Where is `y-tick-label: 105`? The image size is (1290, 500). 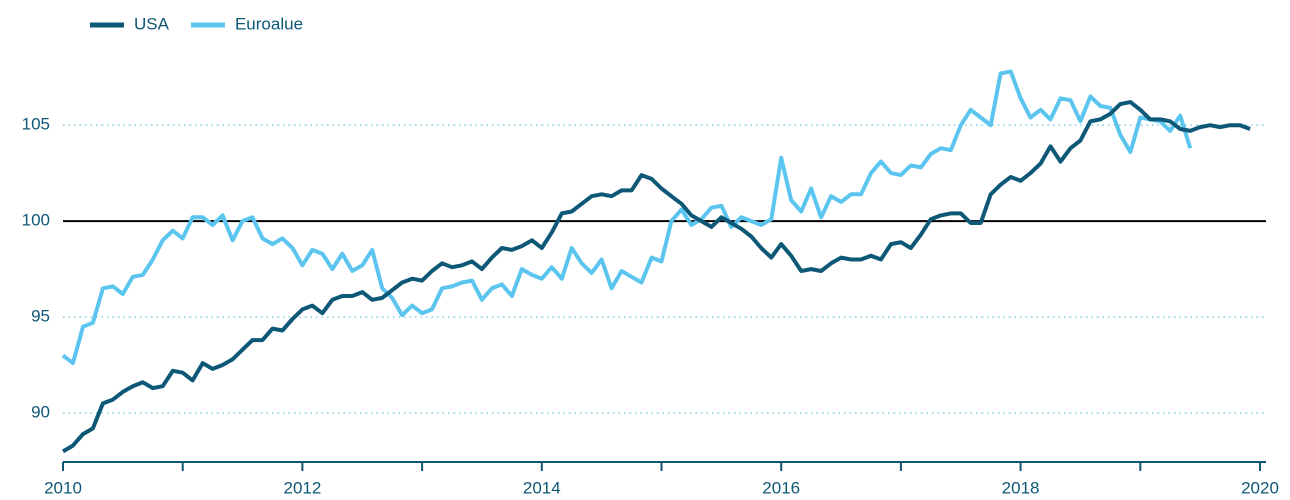 y-tick-label: 105 is located at coordinates (36, 124).